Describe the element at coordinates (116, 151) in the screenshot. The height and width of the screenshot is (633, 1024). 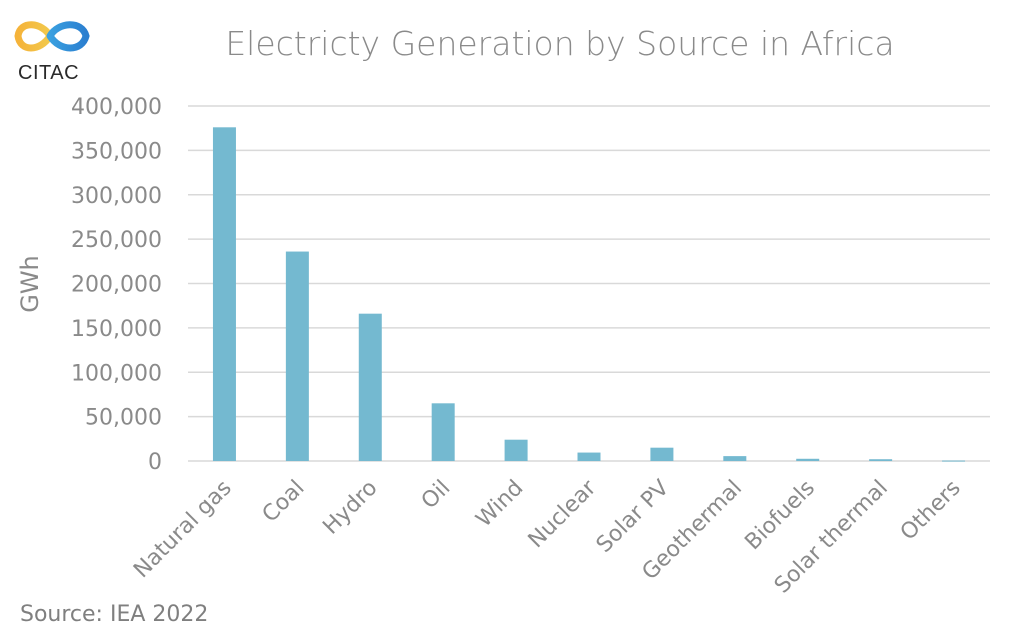
I see `y-tick-label: 350,000` at that location.